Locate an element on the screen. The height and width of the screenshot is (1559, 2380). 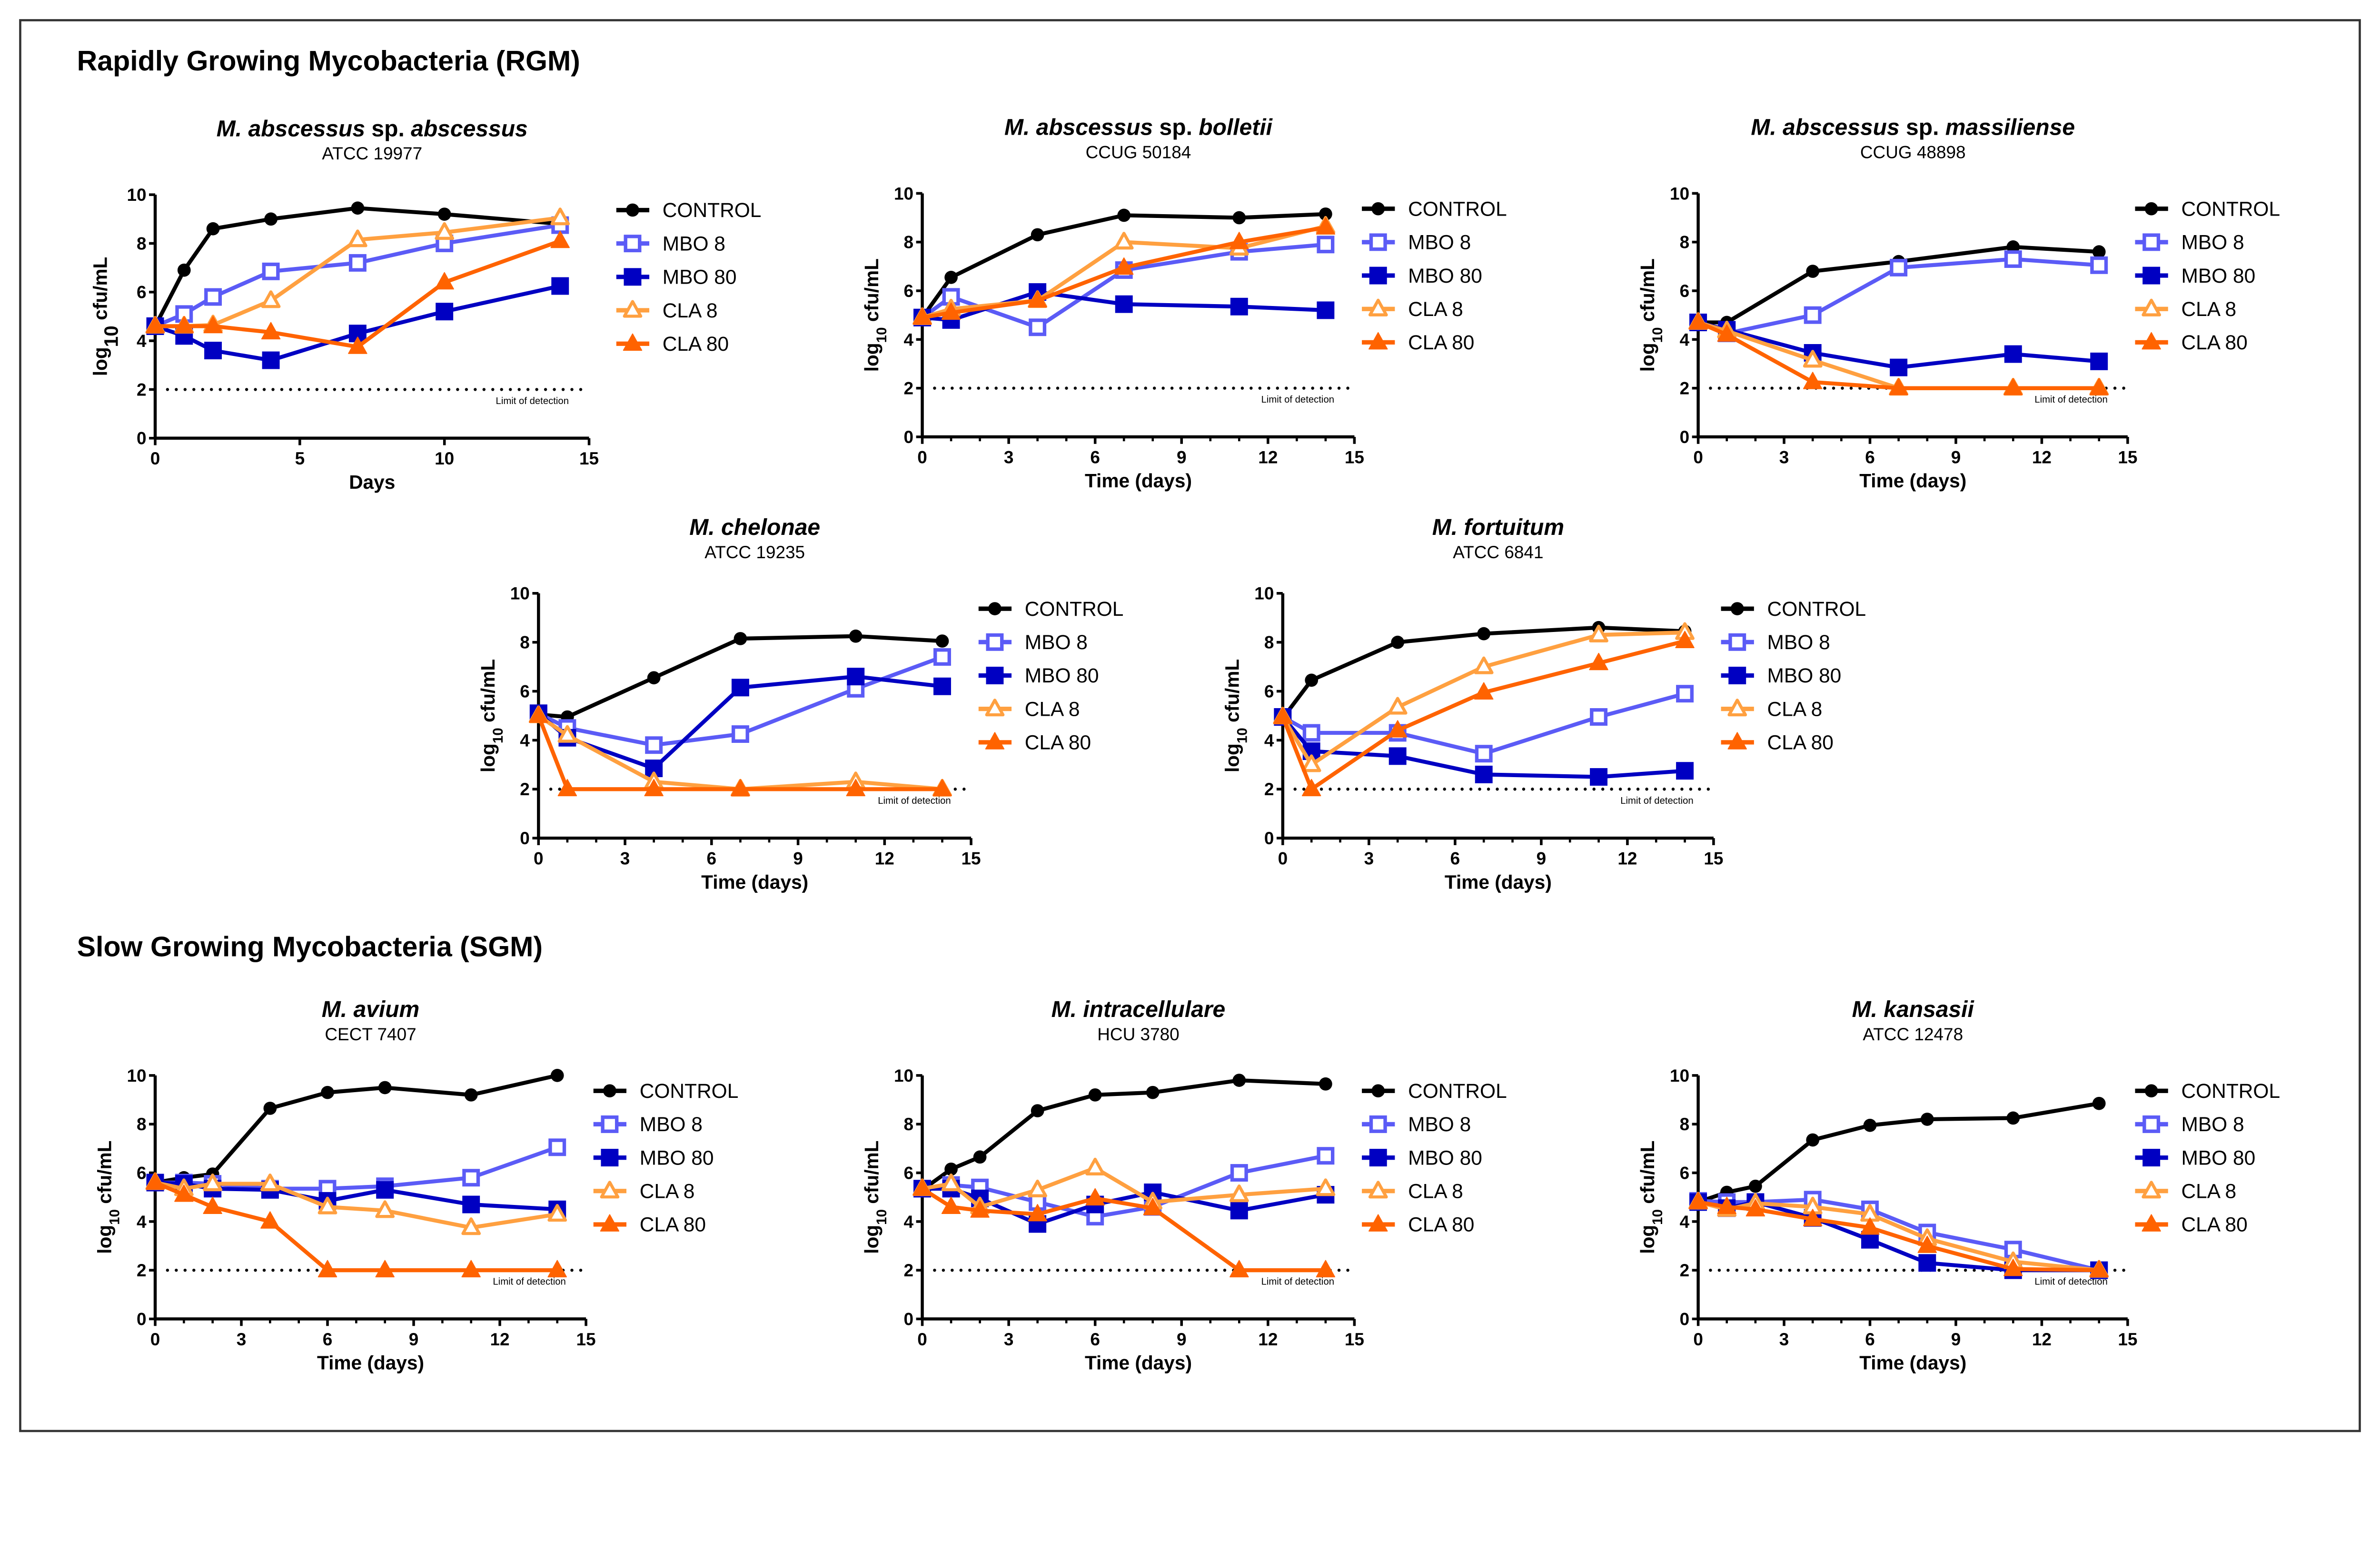
chart-title: M. avium is located at coordinates (370, 1009).